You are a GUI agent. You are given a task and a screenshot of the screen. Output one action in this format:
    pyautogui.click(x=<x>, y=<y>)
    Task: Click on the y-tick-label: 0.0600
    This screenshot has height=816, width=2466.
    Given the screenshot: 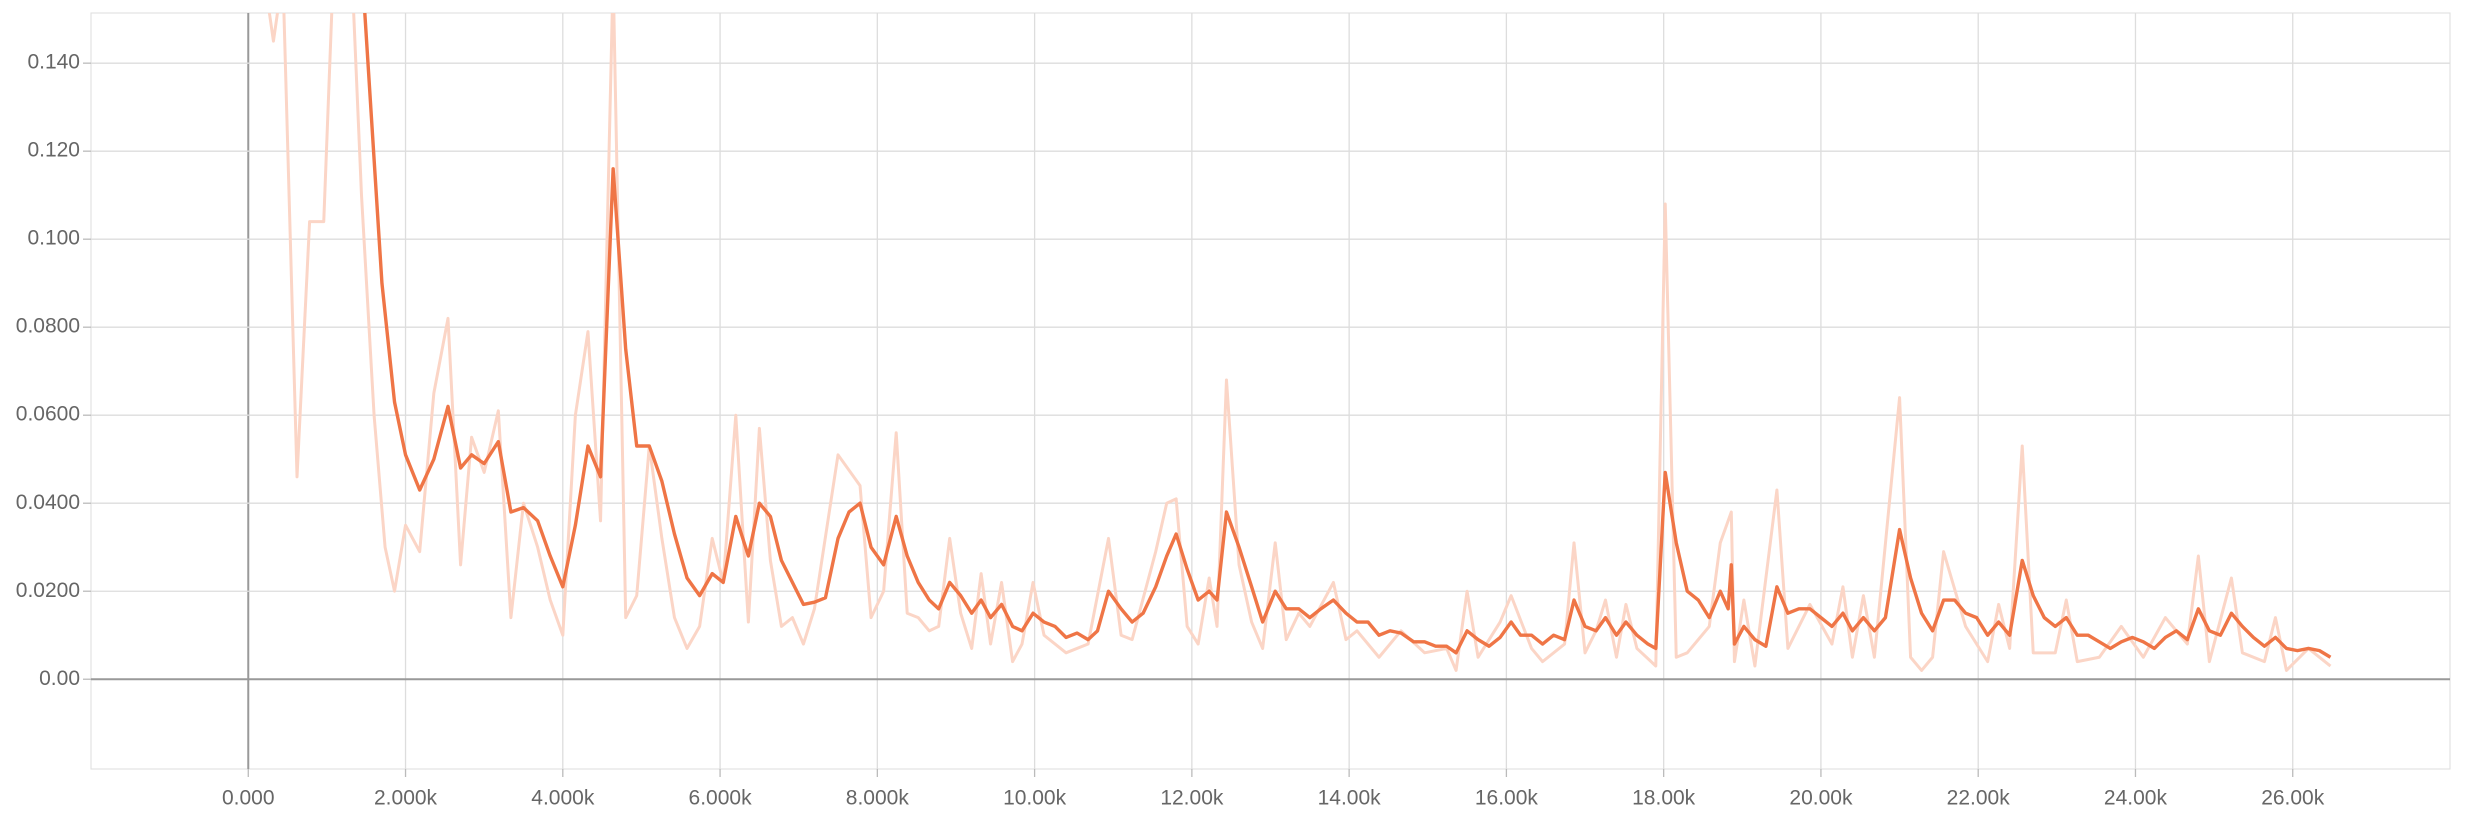 What is the action you would take?
    pyautogui.click(x=48, y=414)
    